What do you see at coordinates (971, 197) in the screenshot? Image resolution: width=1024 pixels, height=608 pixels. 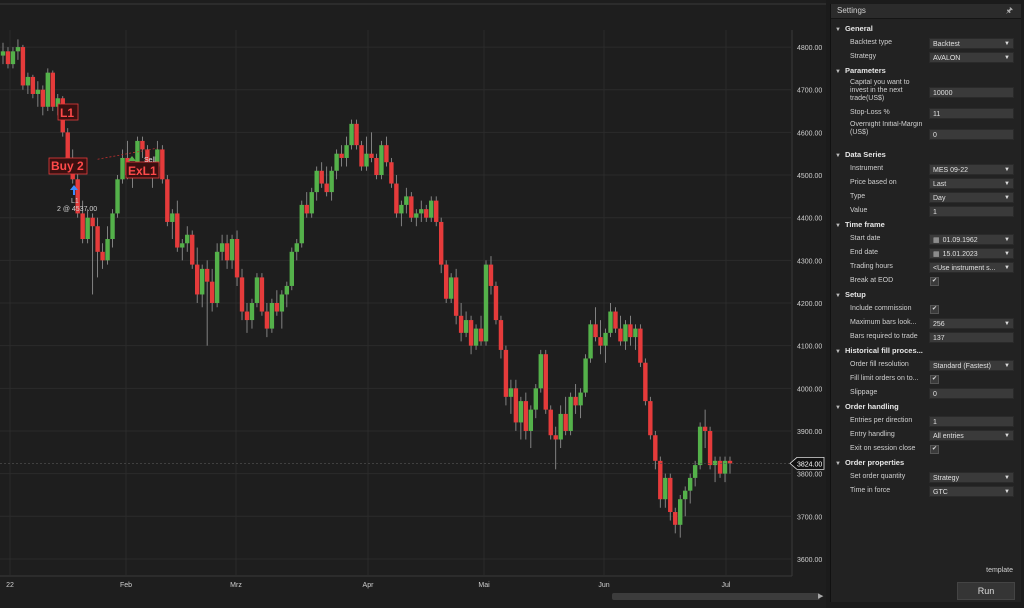 I see `dropdown: Day ▼` at bounding box center [971, 197].